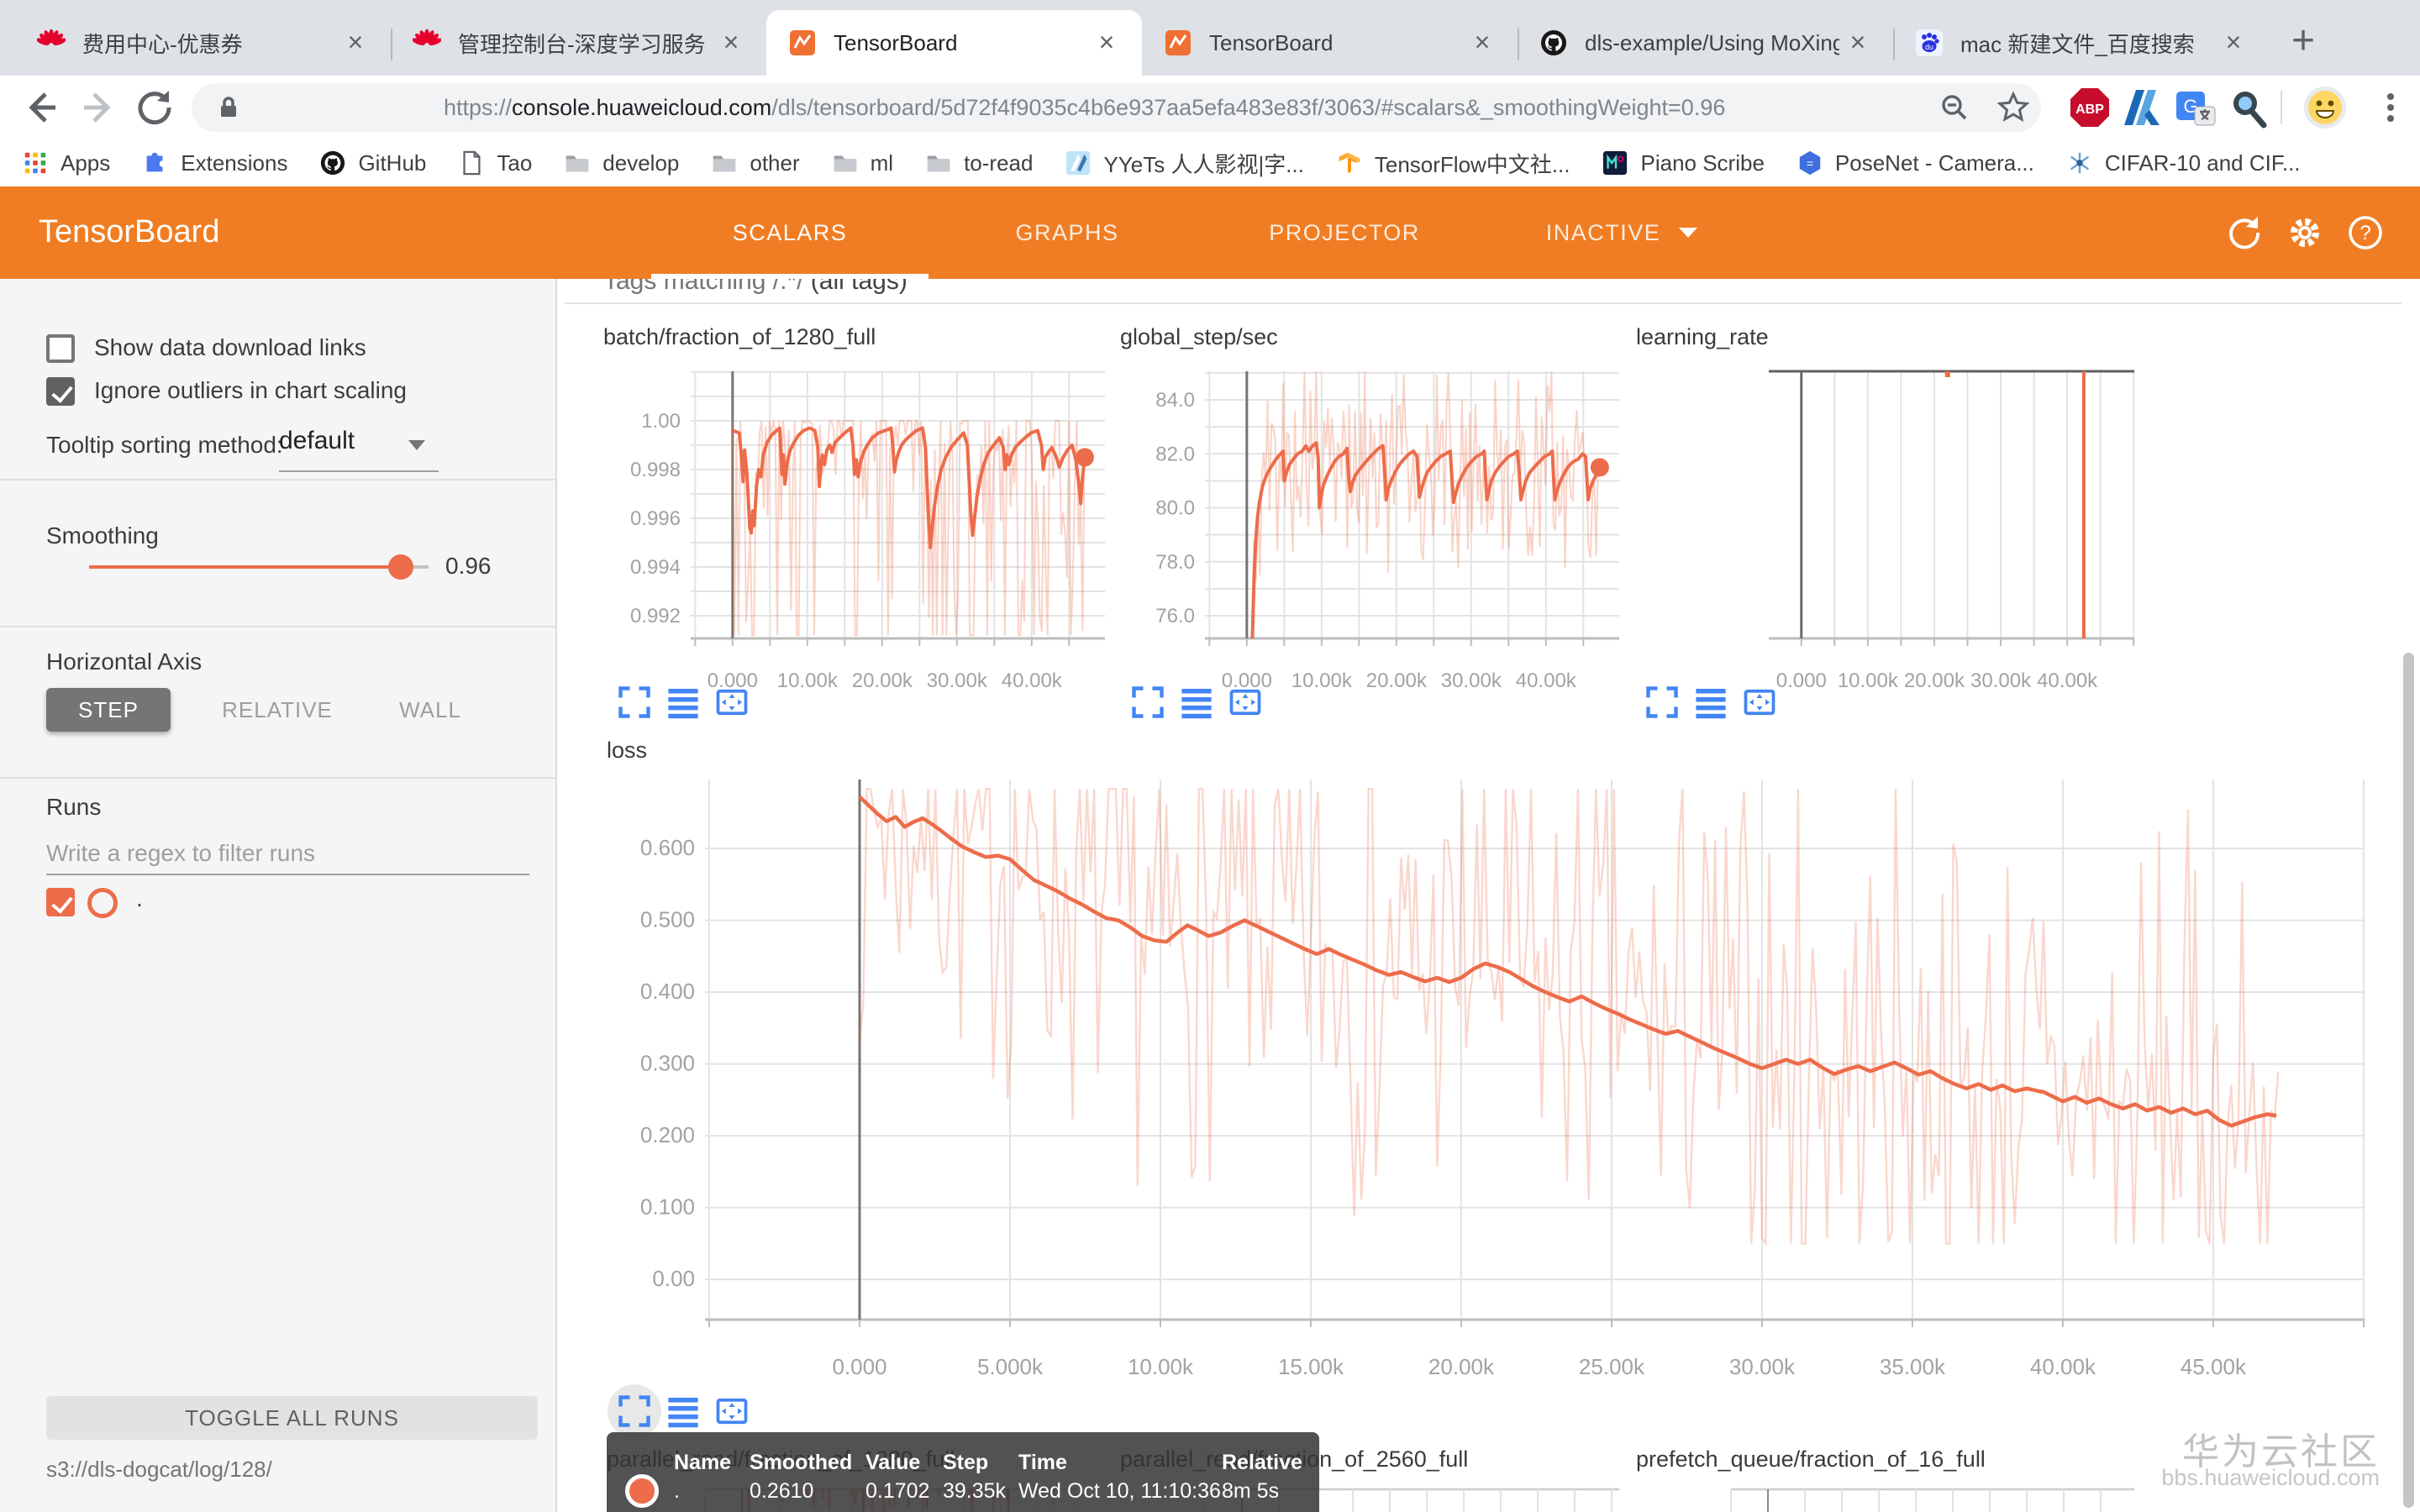 The height and width of the screenshot is (1512, 2420). What do you see at coordinates (416, 445) in the screenshot?
I see `chevron-down-icon` at bounding box center [416, 445].